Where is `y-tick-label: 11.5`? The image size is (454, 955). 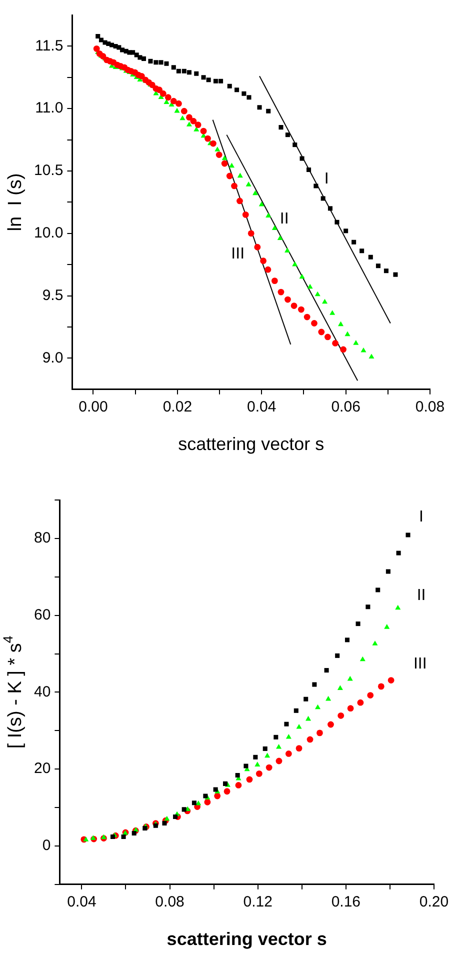
y-tick-label: 11.5 is located at coordinates (49, 45).